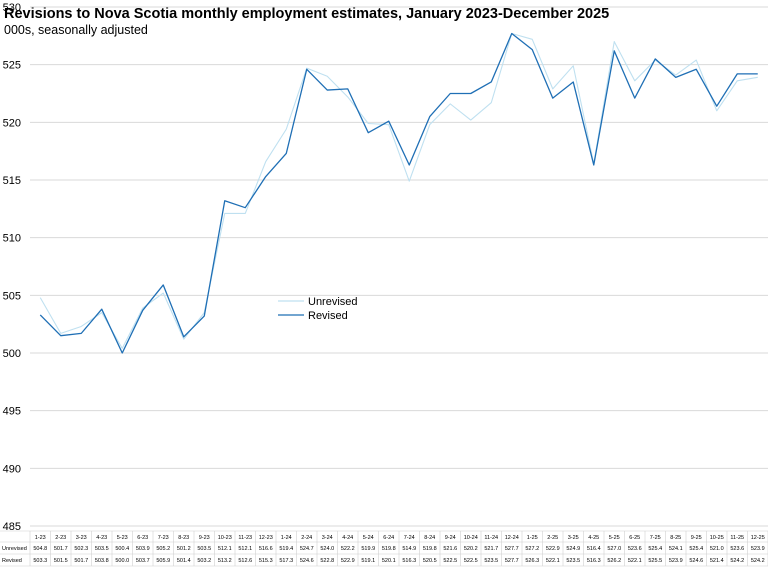 This screenshot has width=768, height=576. I want to click on x-tick-label: 10-23, so click(225, 538).